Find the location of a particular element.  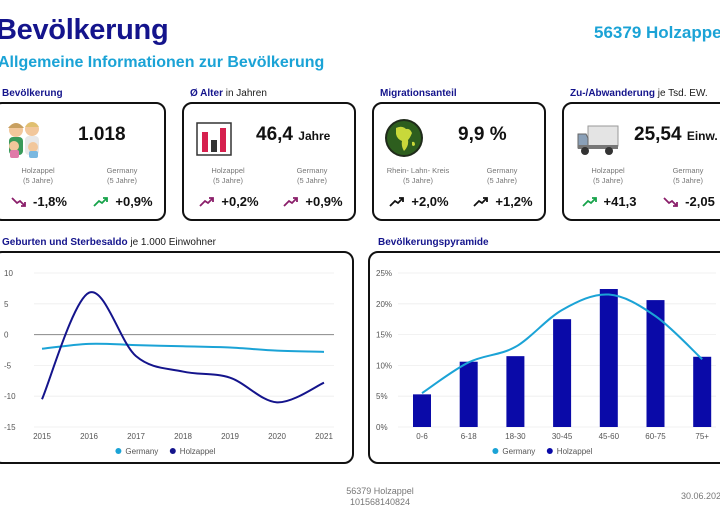

population-value: 1.018 is located at coordinates (102, 134).